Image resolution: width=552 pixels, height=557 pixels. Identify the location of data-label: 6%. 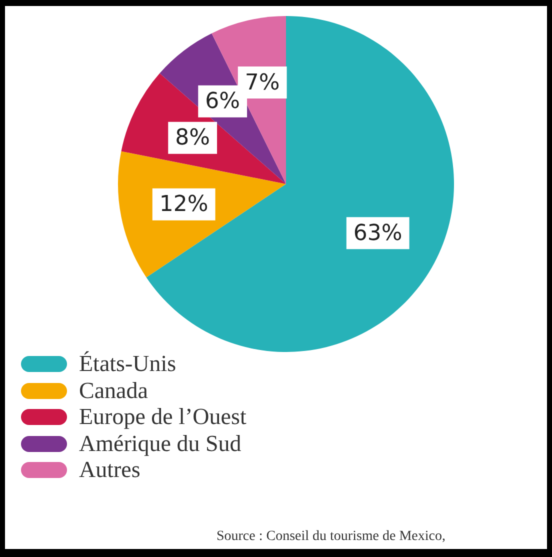
(222, 101).